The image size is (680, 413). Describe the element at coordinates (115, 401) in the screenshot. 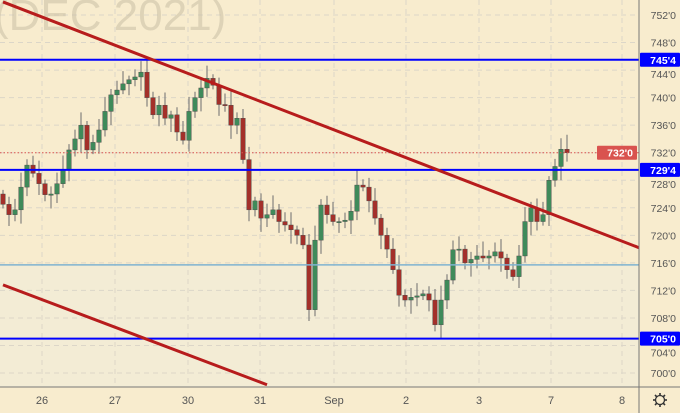

I see `time-tick-label: 27` at that location.